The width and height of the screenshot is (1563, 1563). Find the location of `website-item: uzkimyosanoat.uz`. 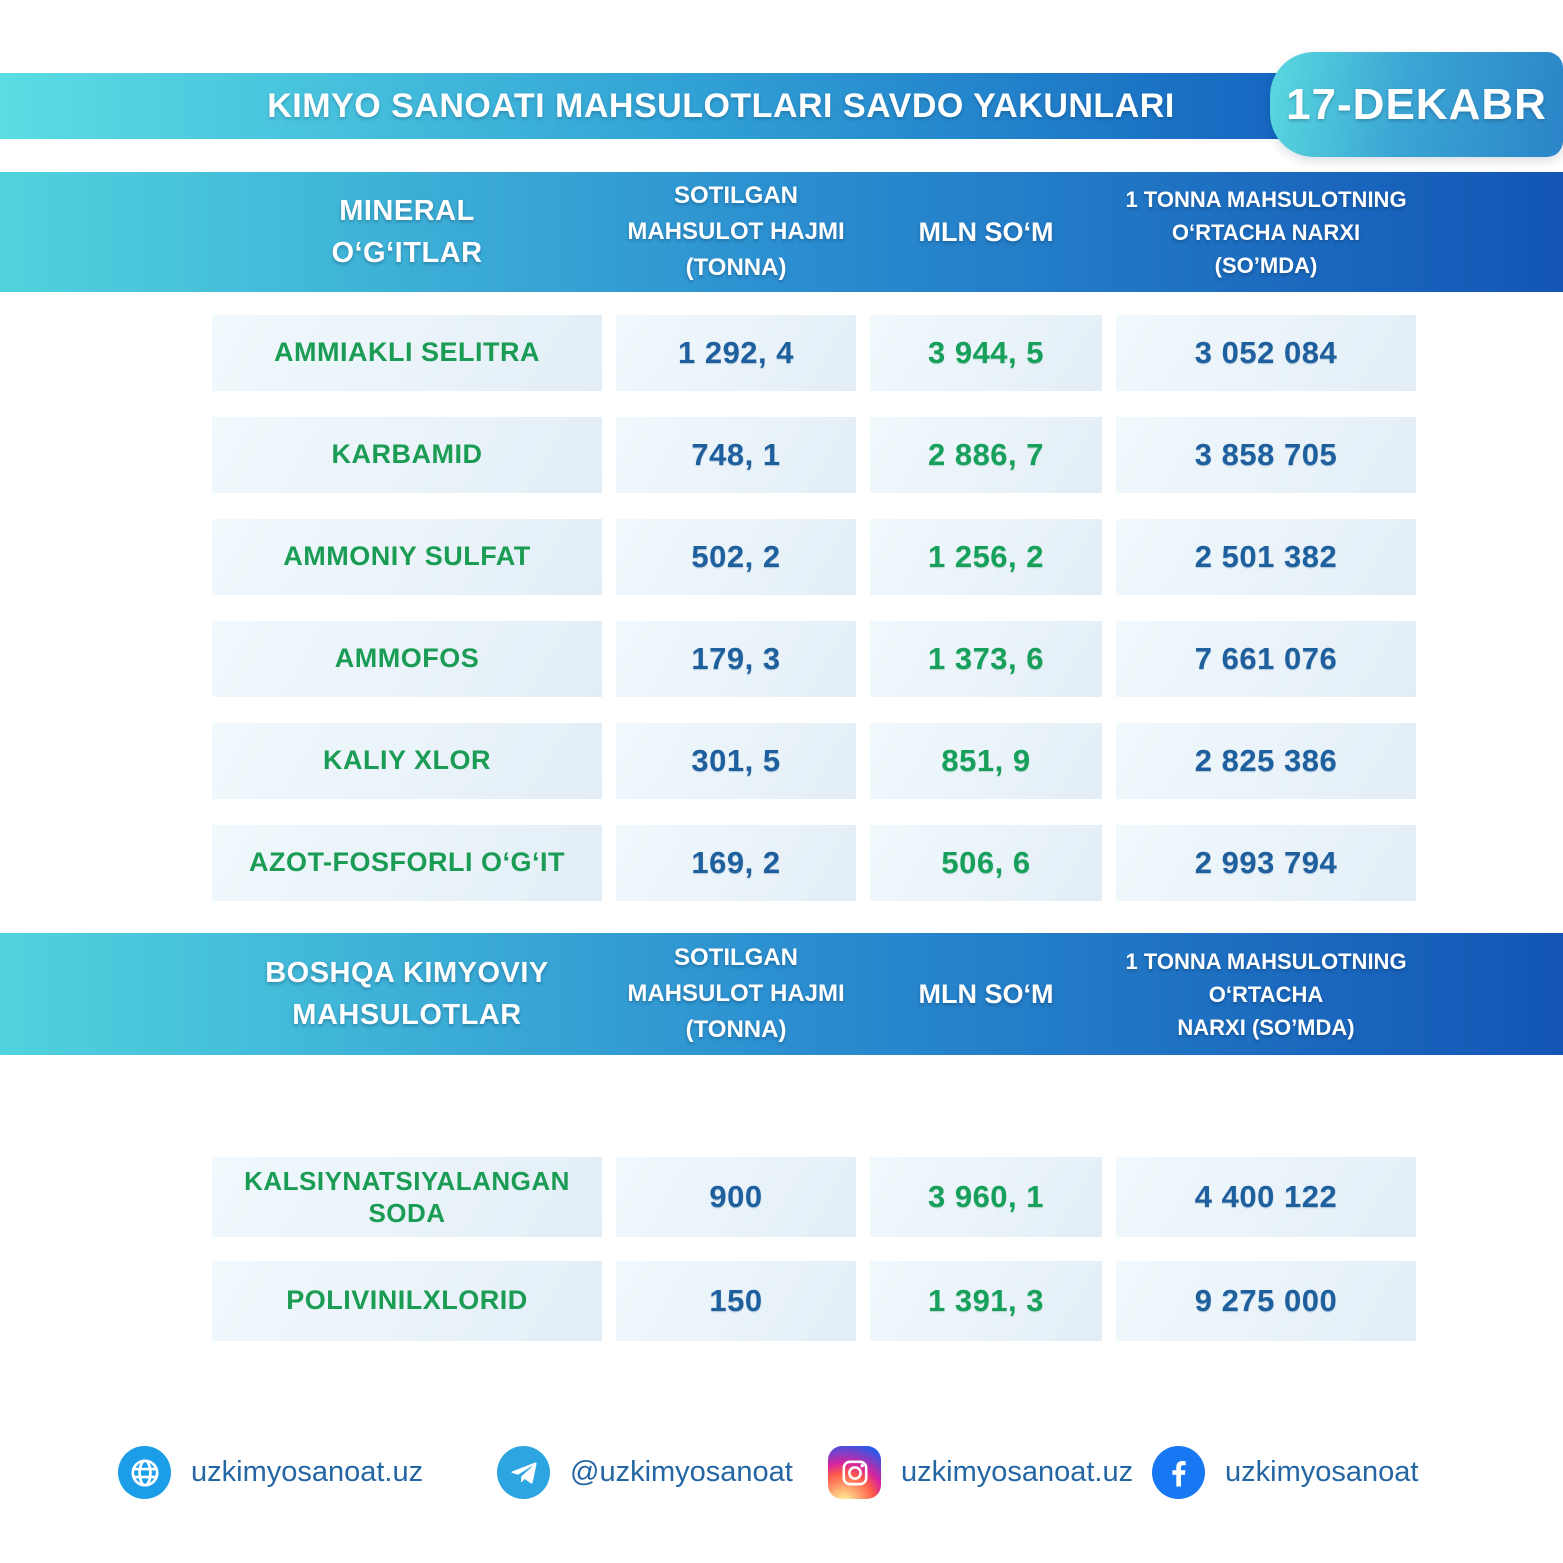

website-item: uzkimyosanoat.uz is located at coordinates (270, 1472).